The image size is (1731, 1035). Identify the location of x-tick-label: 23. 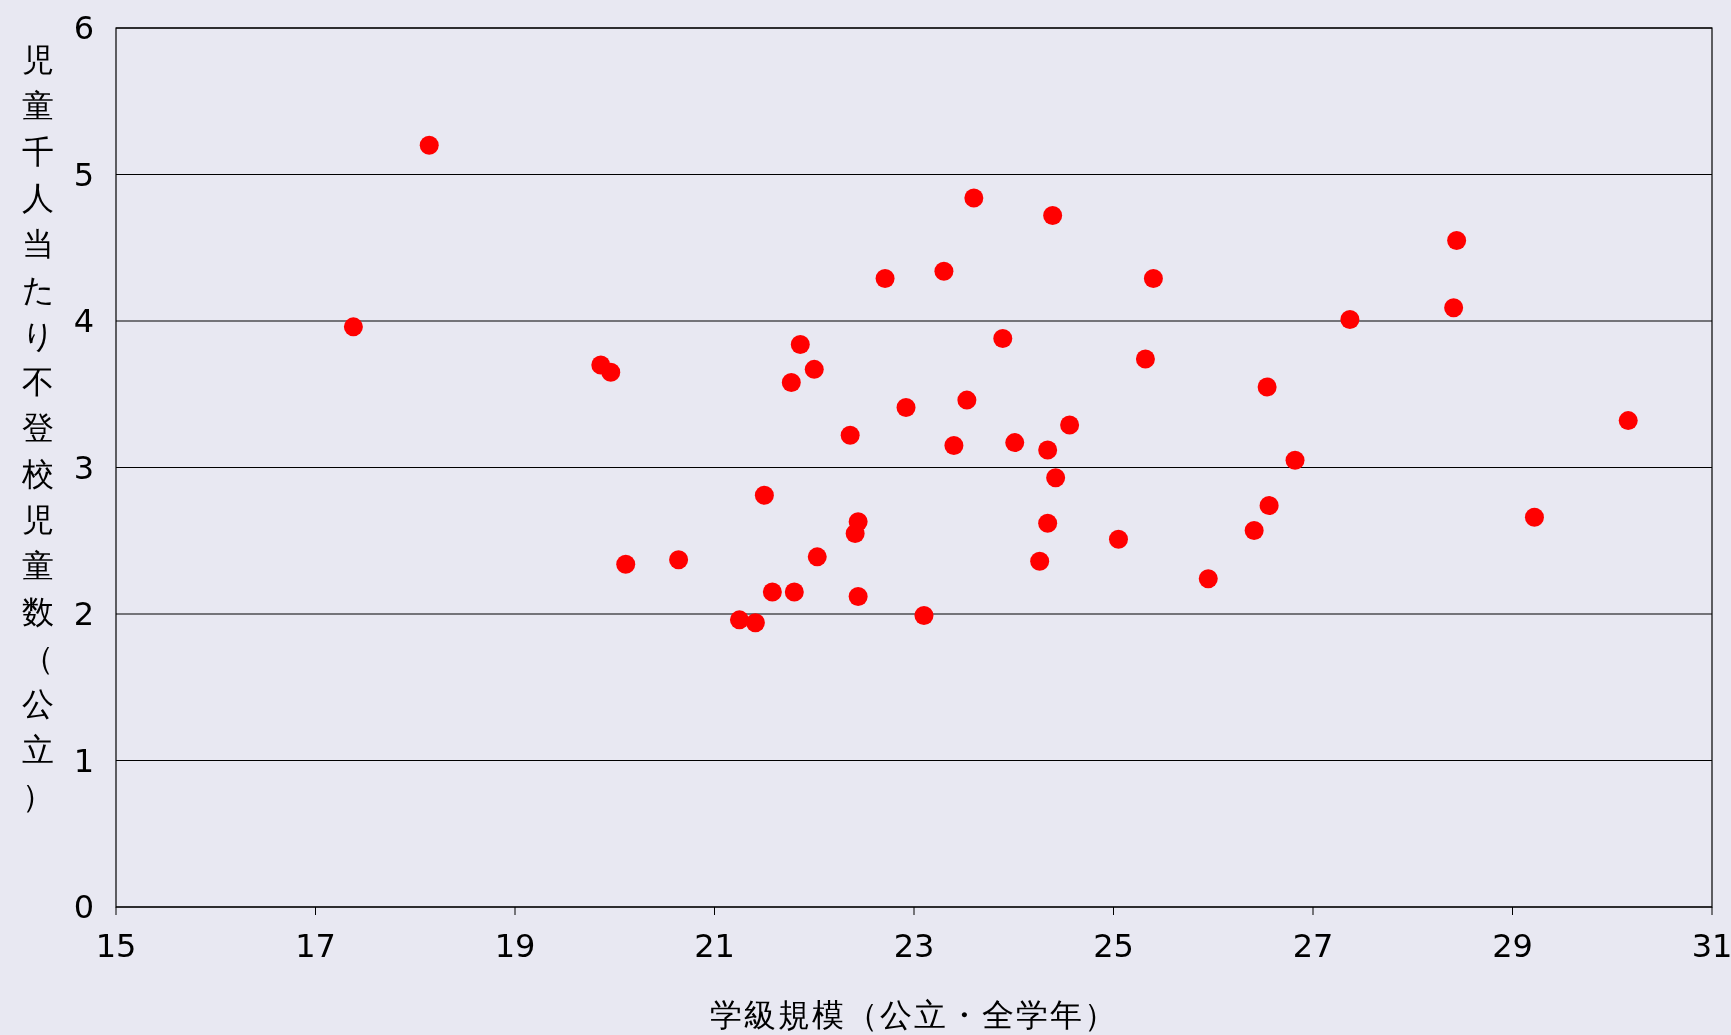
(914, 946).